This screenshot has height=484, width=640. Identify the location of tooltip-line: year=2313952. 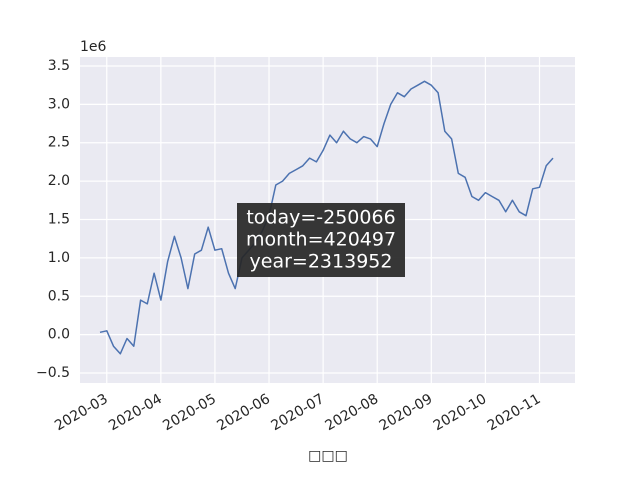
(321, 262).